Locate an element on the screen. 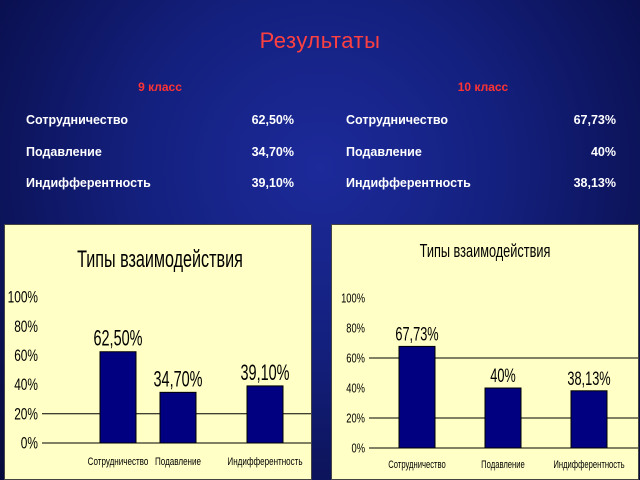 The width and height of the screenshot is (640, 480). row-value: 62,50% is located at coordinates (272, 120).